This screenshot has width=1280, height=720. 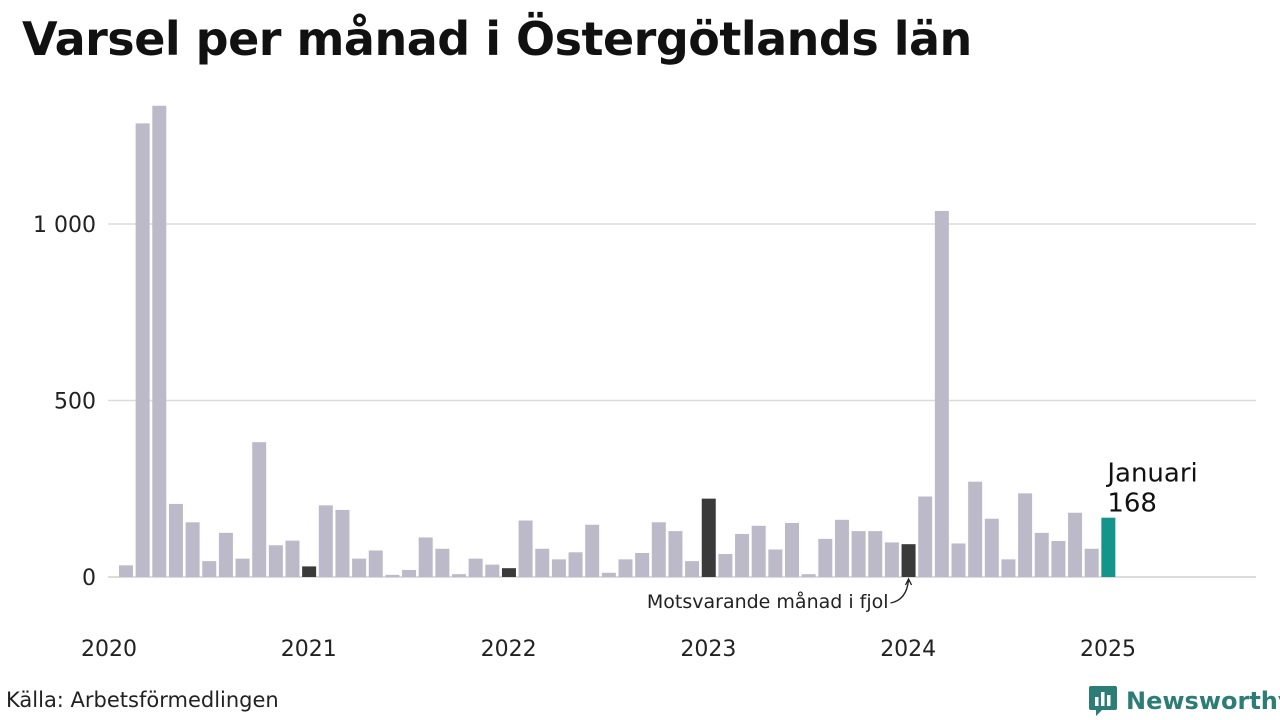 I want to click on annotations: Januari 168 Motsvarande månad i fjol, so click(x=922, y=536).